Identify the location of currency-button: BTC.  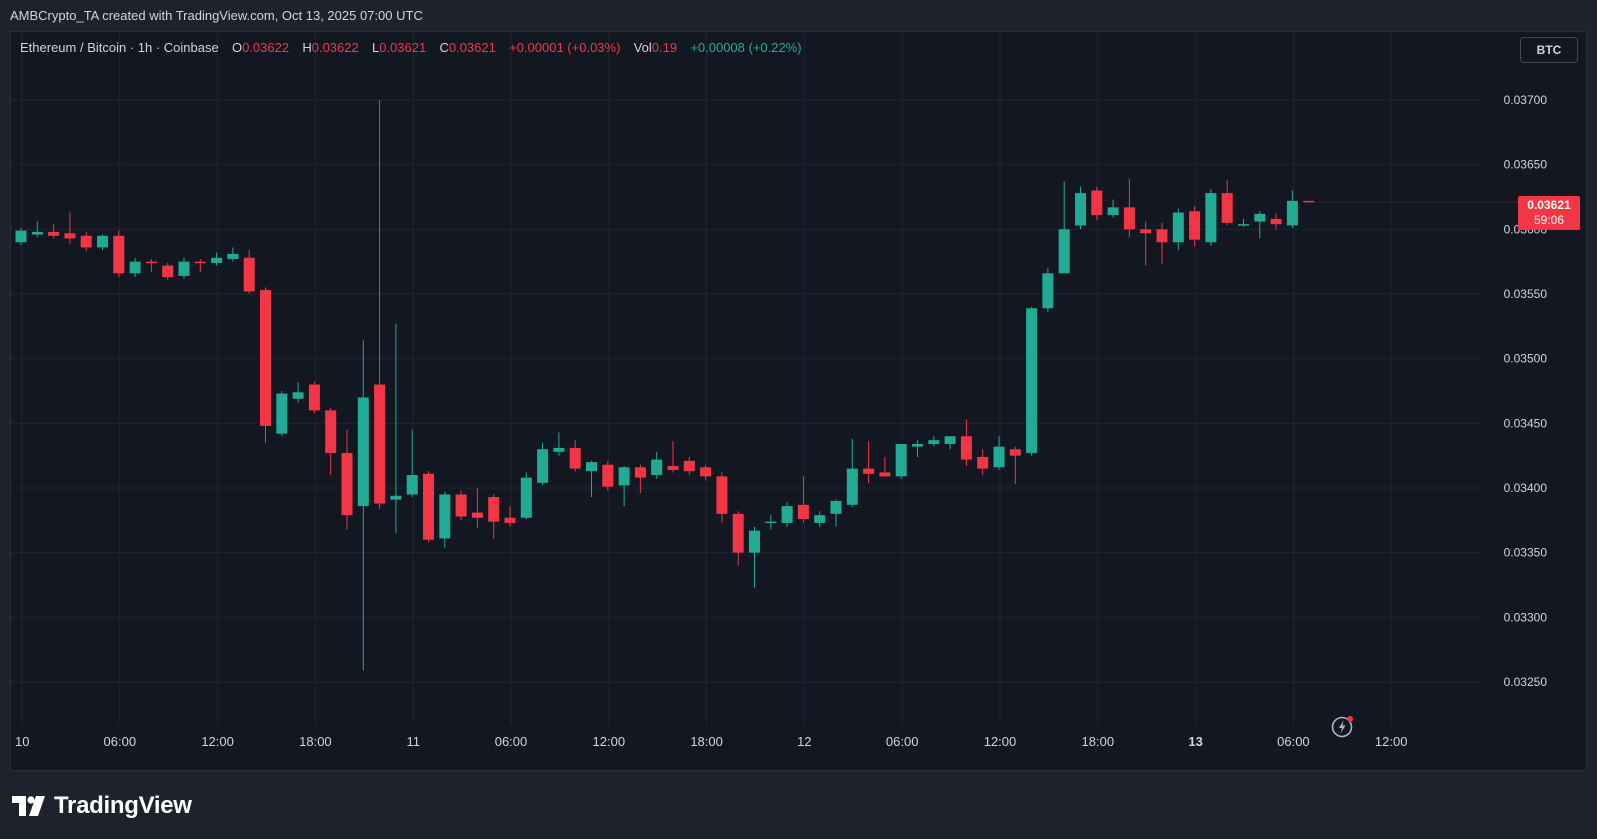
(1549, 50).